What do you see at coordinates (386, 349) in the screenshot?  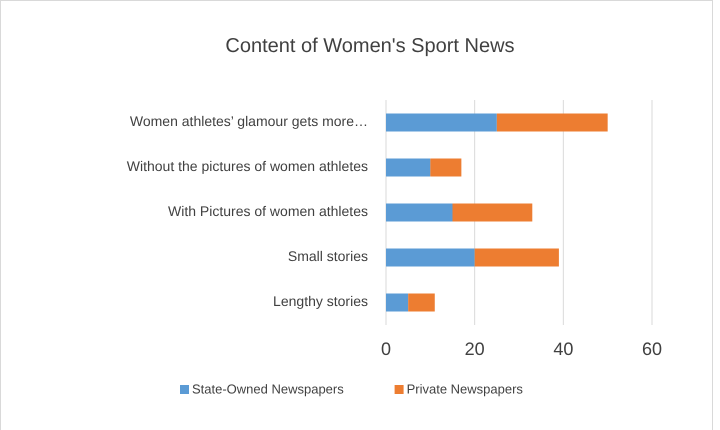 I see `x-tick-label: 0` at bounding box center [386, 349].